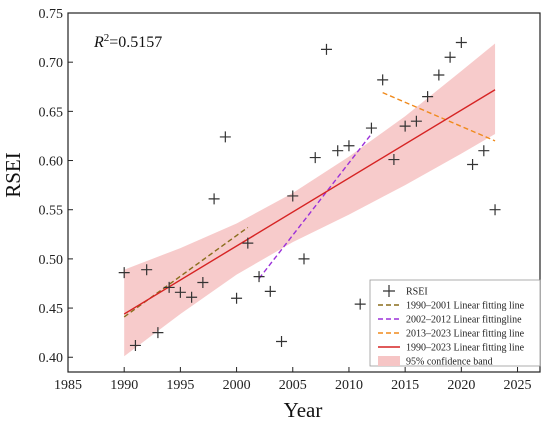  I want to click on legend-label: 2013–2023 Linear fitting line, so click(465, 334).